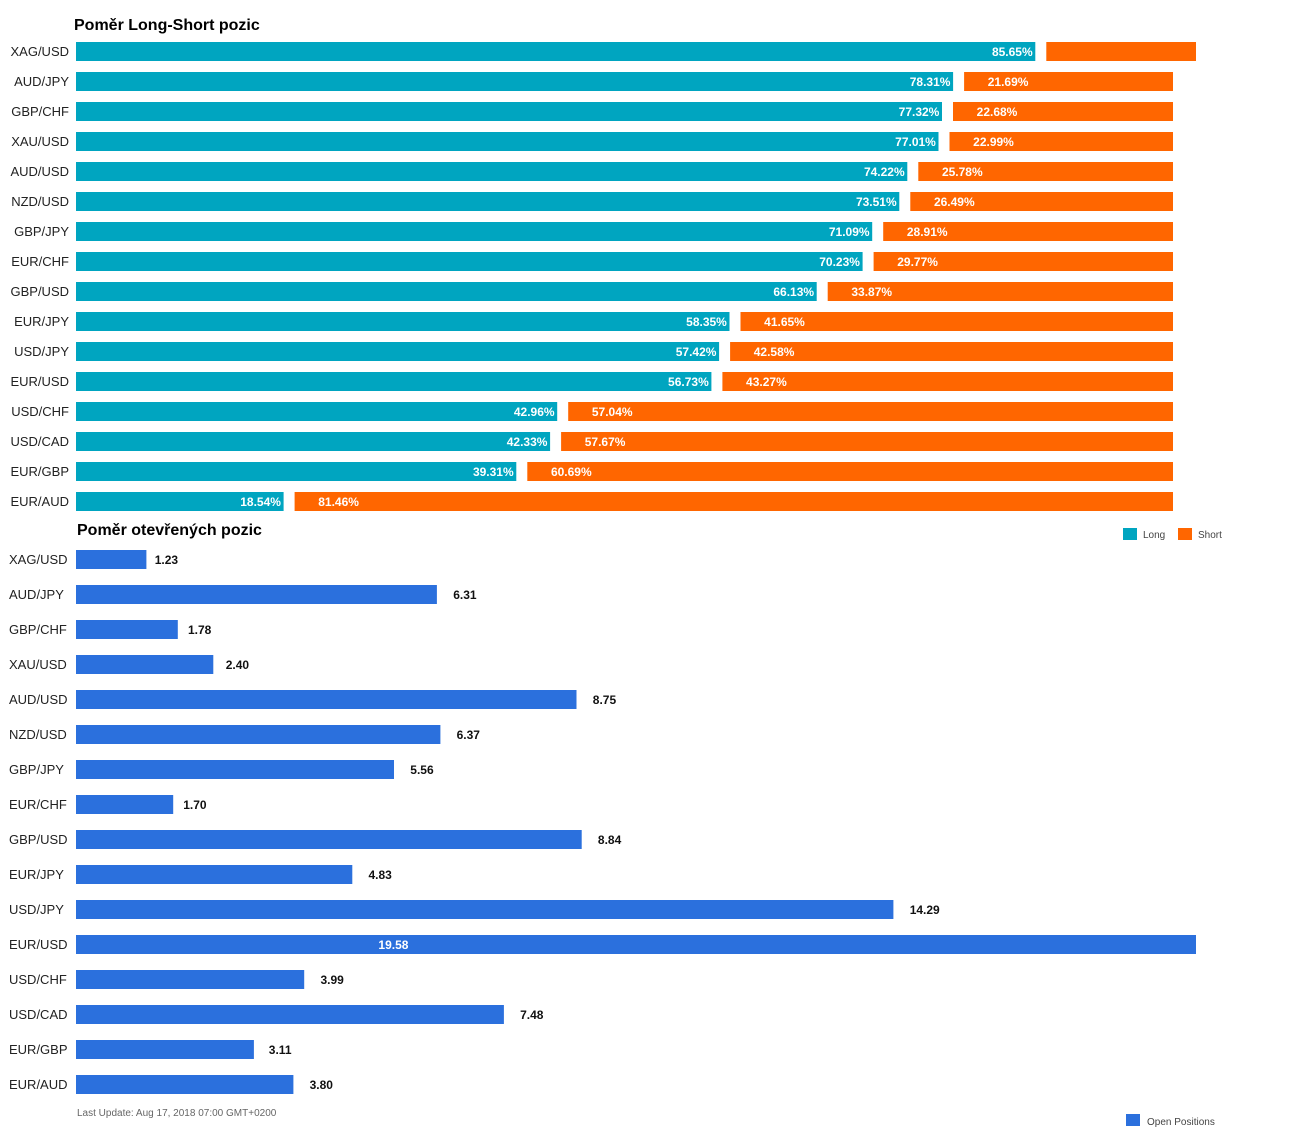 Image resolution: width=1298 pixels, height=1132 pixels. Describe the element at coordinates (38, 629) in the screenshot. I see `category-label: GBP/CHF` at that location.